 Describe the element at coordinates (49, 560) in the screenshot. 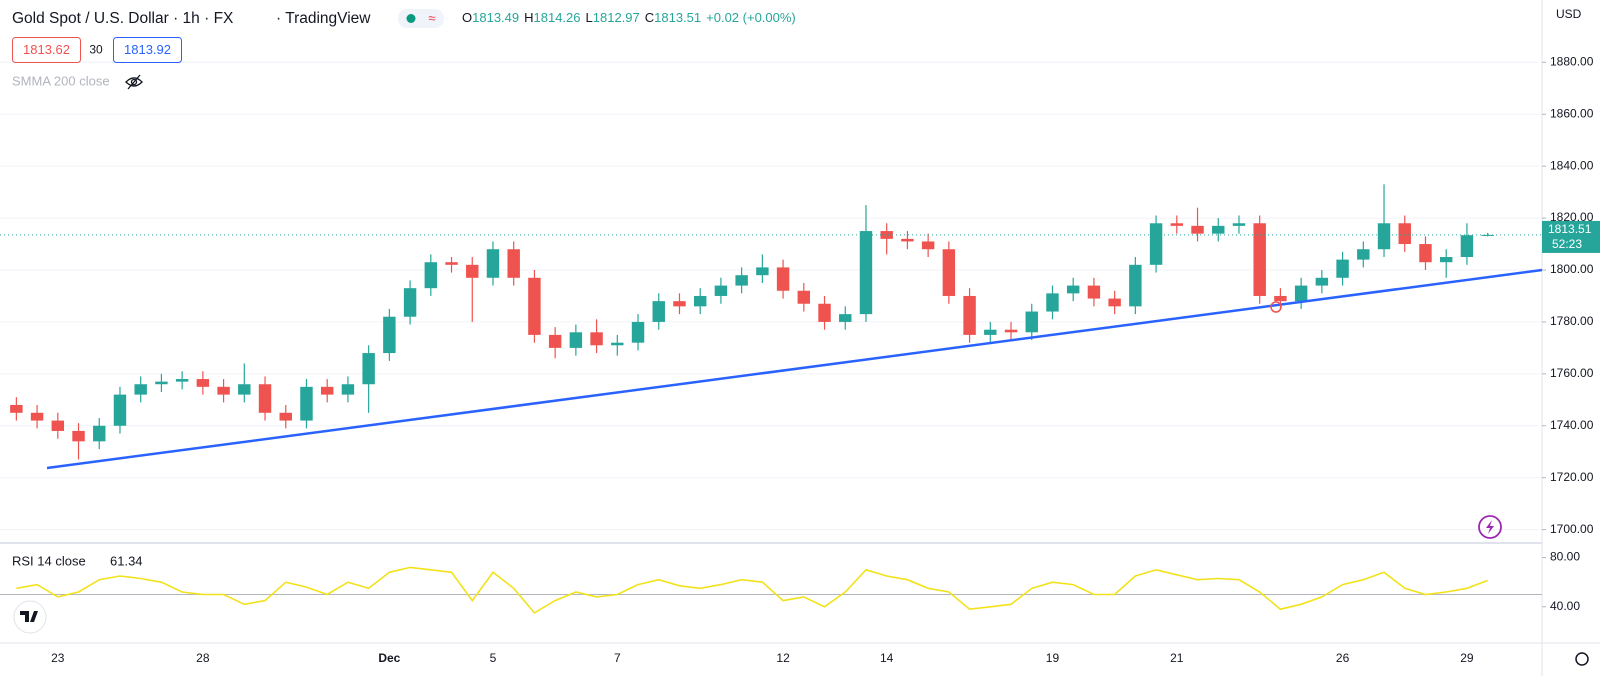

I see `rsi-label: RSI 14 close` at that location.